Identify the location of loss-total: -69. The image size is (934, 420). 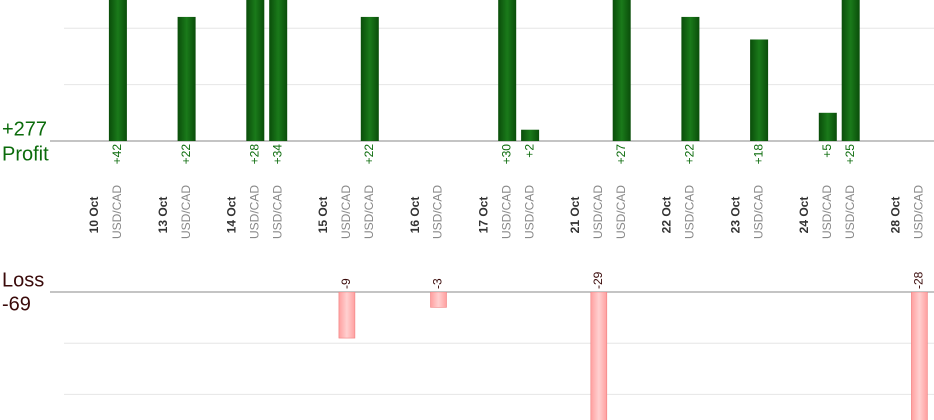
(16, 304).